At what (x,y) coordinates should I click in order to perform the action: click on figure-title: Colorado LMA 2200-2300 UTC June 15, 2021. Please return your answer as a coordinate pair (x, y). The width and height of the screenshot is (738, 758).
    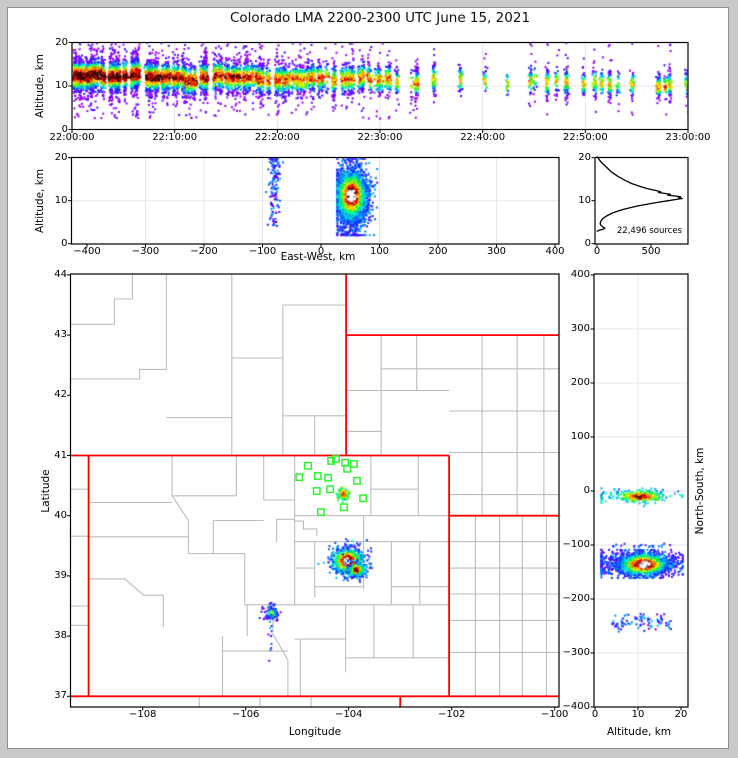
    Looking at the image, I should click on (380, 18).